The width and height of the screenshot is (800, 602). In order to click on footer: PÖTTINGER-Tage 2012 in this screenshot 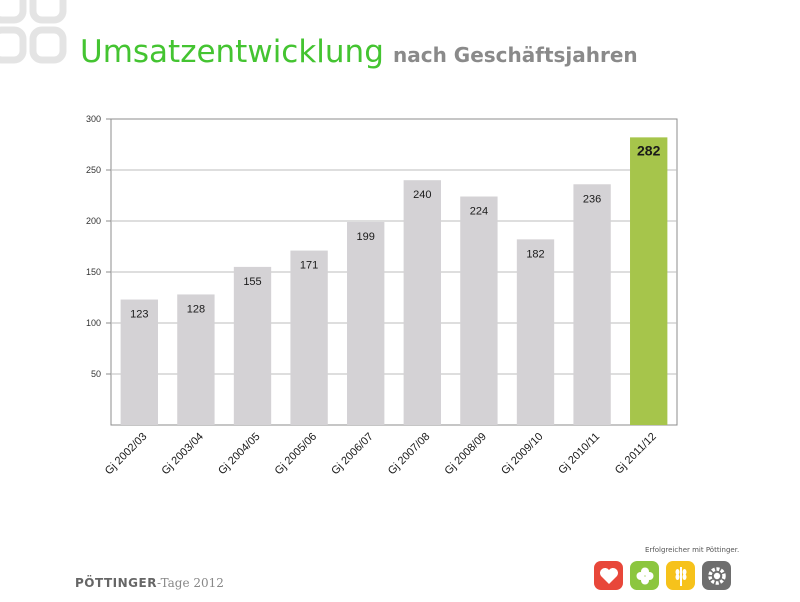, I will do `click(149, 583)`.